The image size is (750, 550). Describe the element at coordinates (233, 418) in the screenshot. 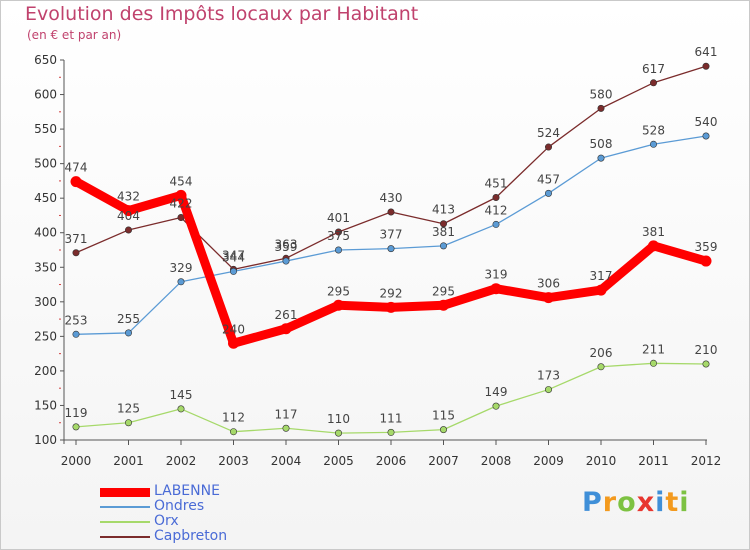

I see `data-label-orx: 112` at that location.